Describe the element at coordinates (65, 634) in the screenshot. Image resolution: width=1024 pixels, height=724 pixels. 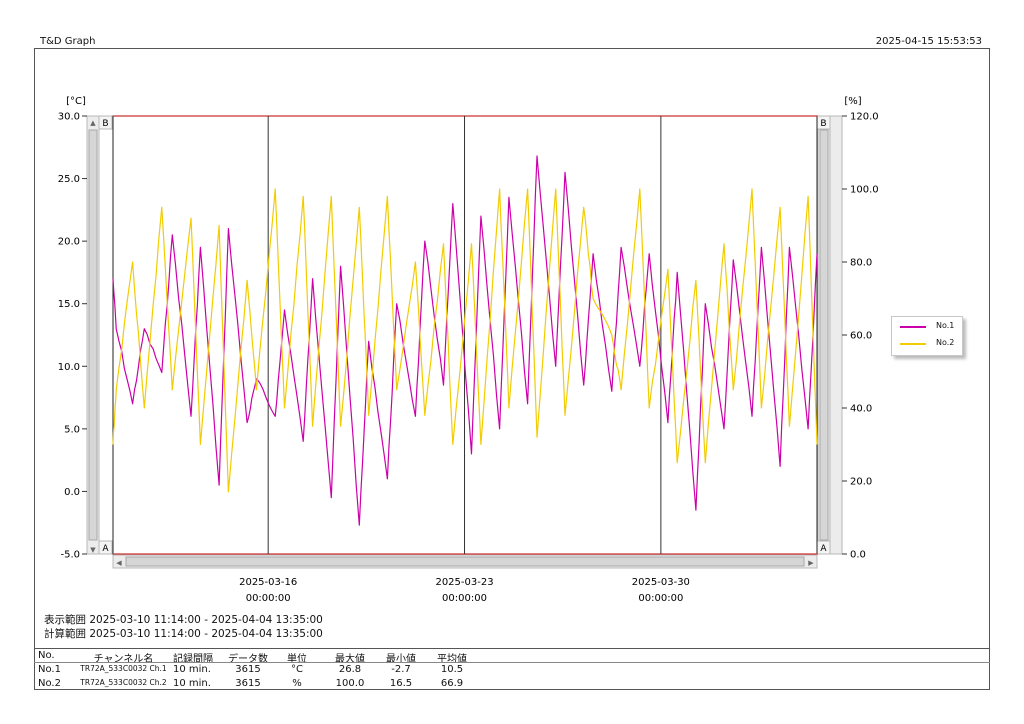
I see `calc-range-label: 計算範囲` at that location.